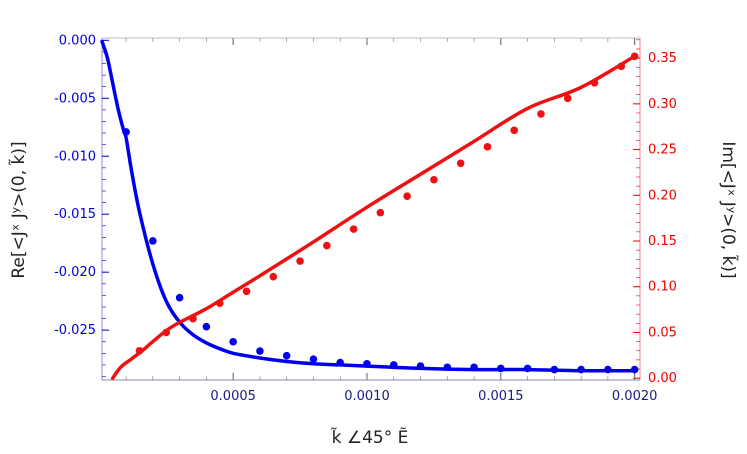 Image resolution: width=747 pixels, height=454 pixels. Describe the element at coordinates (728, 209) in the screenshot. I see `right-y-axis-title: Im[<Jˣ Jʸ>(0, k̃)]` at that location.